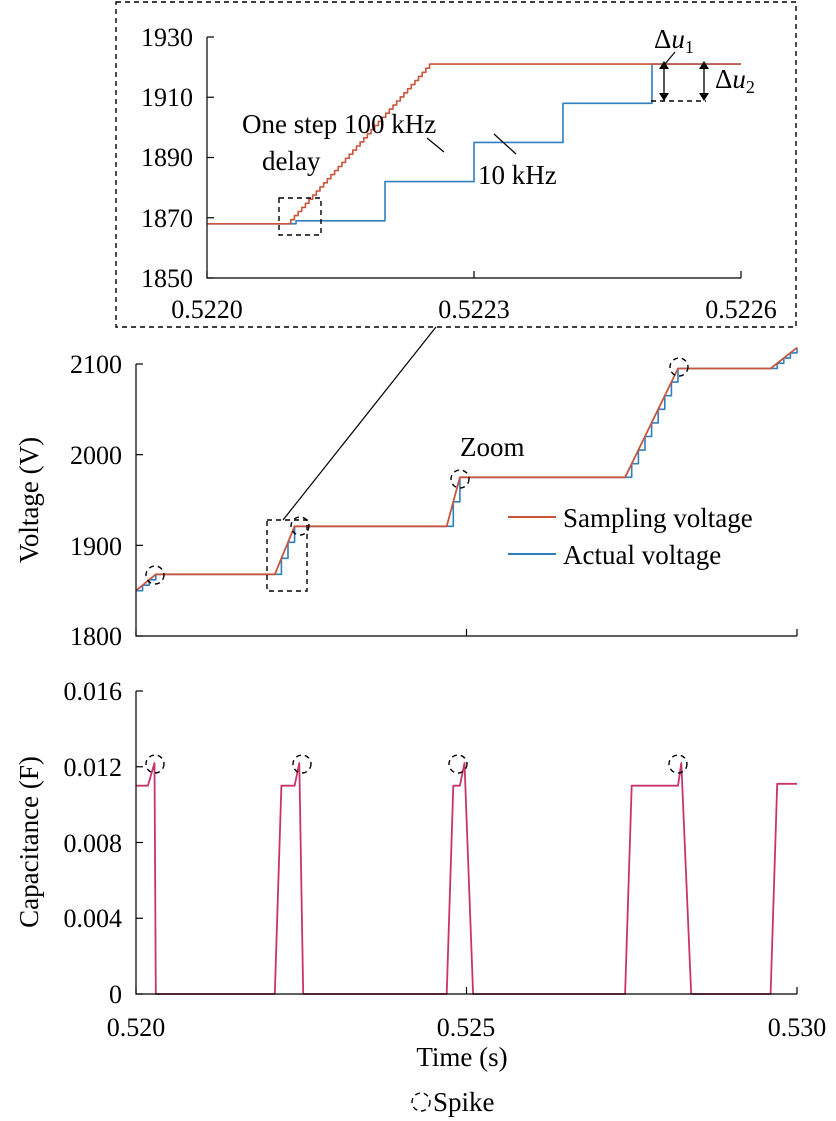  I want to click on step-pointer-line, so click(435, 145).